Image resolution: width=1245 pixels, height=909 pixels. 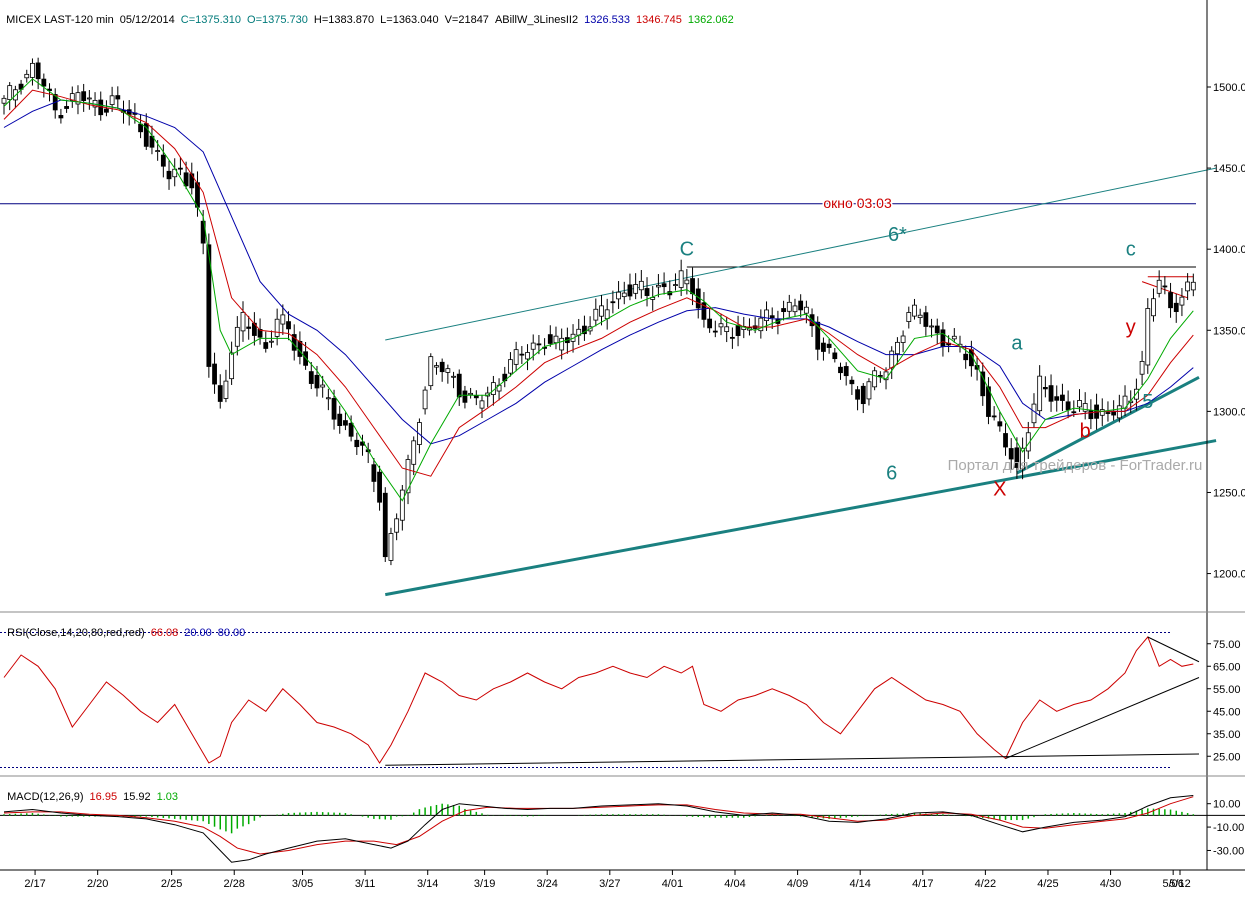 What do you see at coordinates (1147, 402) in the screenshot?
I see `wave-label: 5` at bounding box center [1147, 402].